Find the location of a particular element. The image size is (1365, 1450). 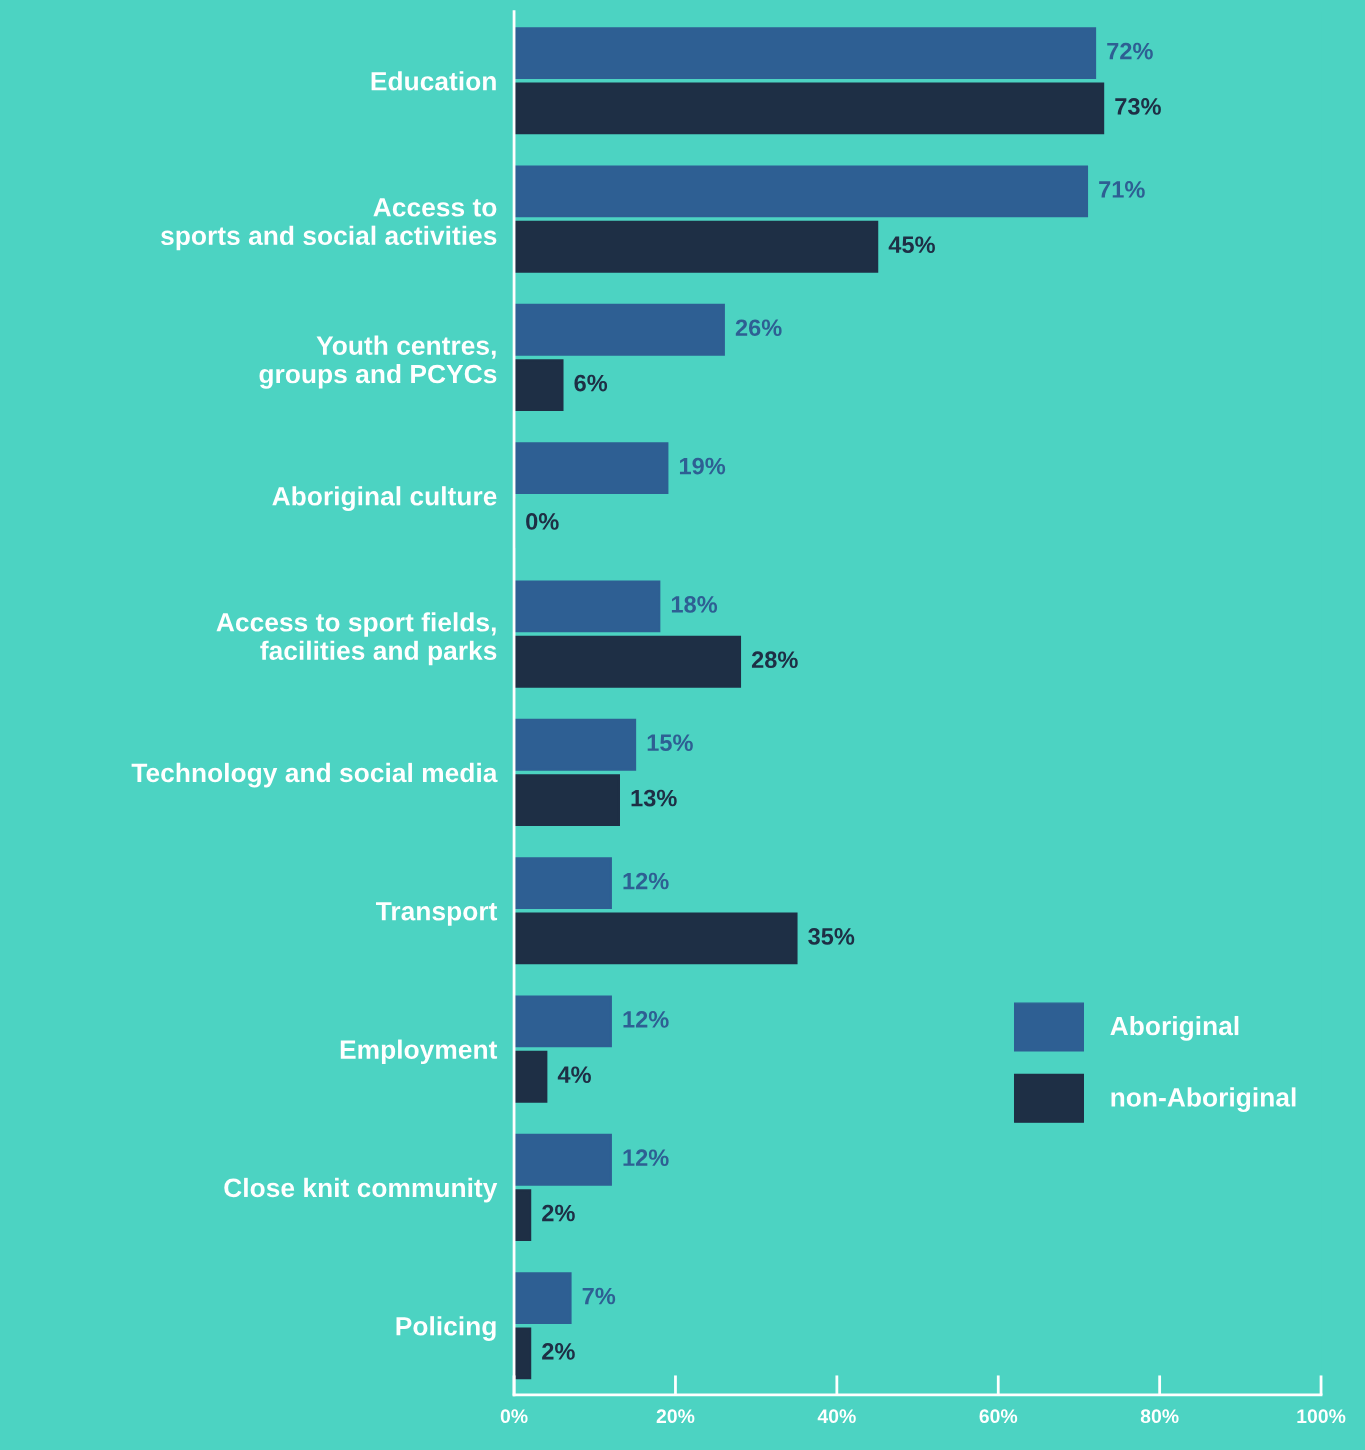

x-tick-label: 40% is located at coordinates (836, 1416).